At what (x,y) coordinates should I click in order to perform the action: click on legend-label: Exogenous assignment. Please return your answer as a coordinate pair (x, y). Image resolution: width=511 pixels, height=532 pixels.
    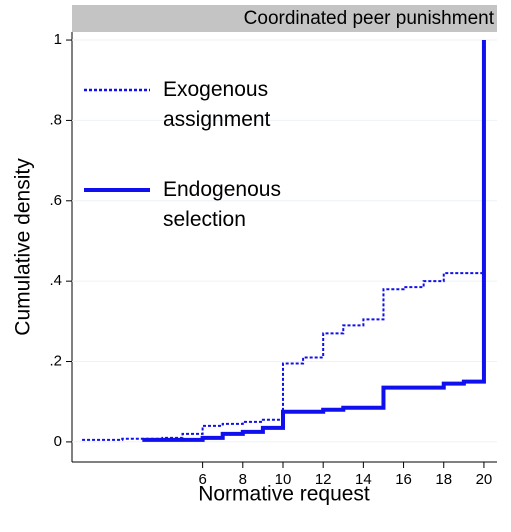
    Looking at the image, I should click on (217, 104).